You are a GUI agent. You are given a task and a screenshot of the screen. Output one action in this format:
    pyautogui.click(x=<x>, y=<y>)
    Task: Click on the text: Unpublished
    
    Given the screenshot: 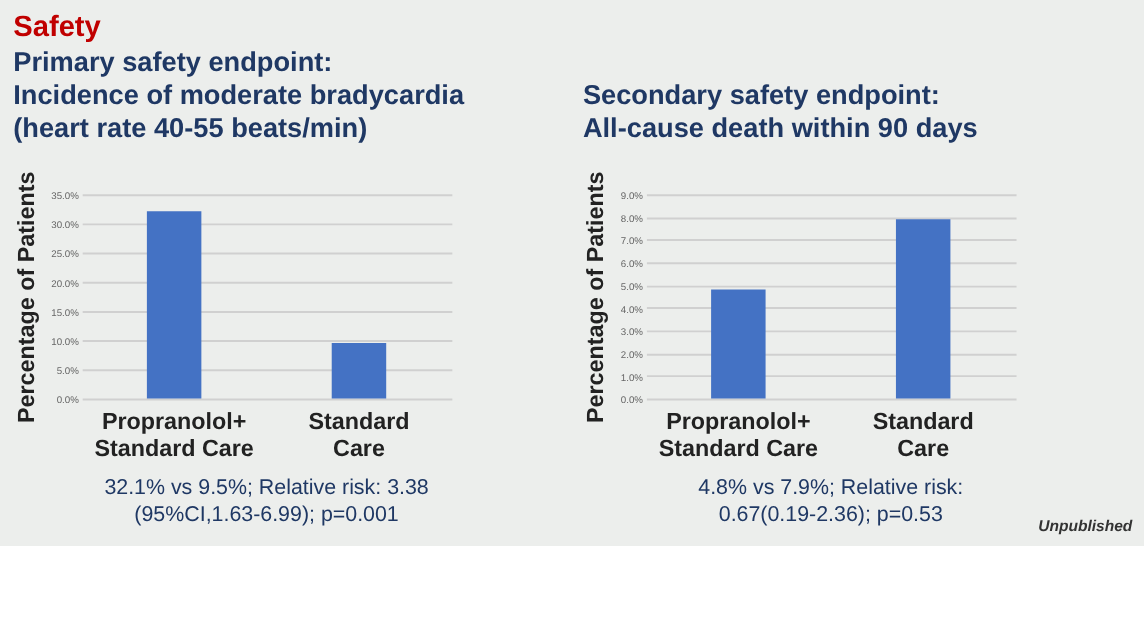 What is the action you would take?
    pyautogui.click(x=1085, y=525)
    